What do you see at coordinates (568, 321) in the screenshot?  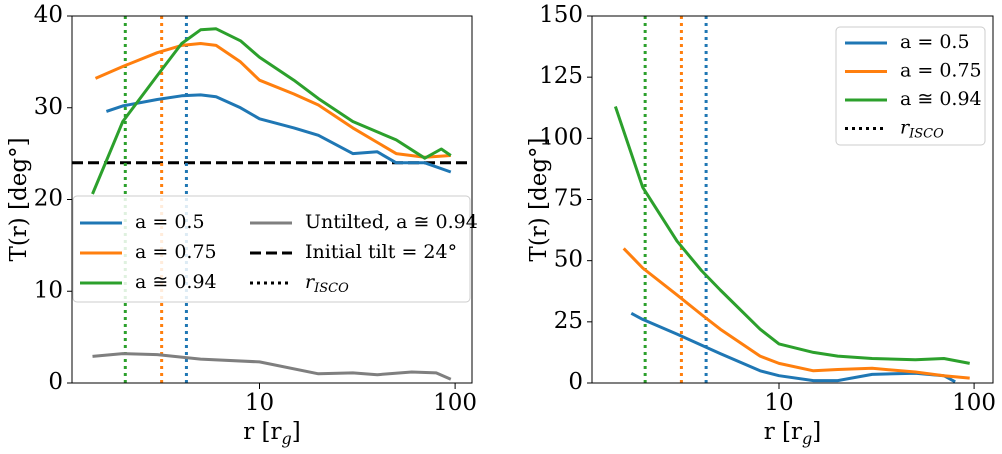 I see `y-tick-label: 25` at bounding box center [568, 321].